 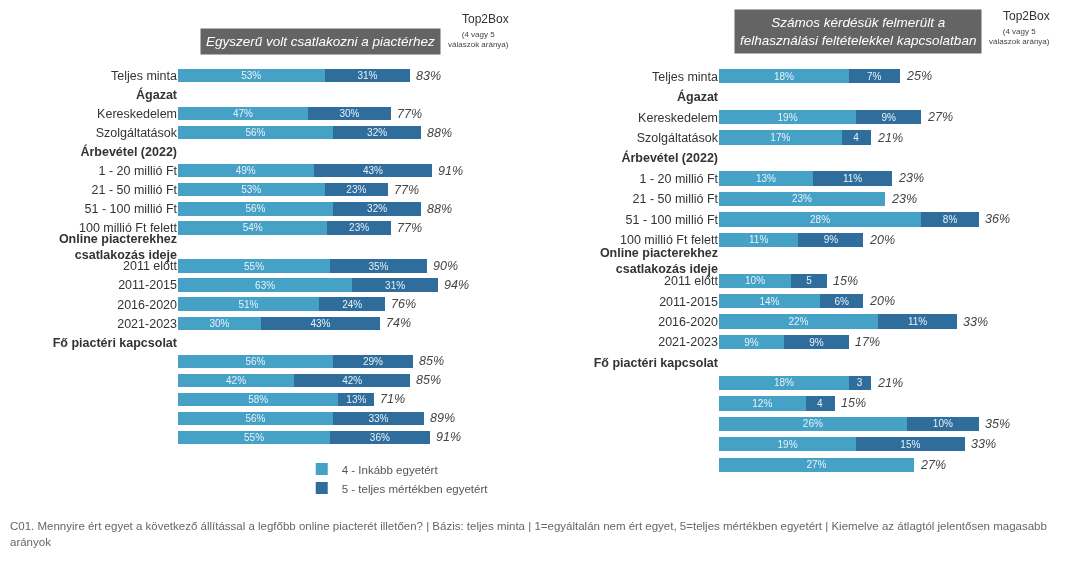 I want to click on data-label: 51%, so click(x=248, y=304).